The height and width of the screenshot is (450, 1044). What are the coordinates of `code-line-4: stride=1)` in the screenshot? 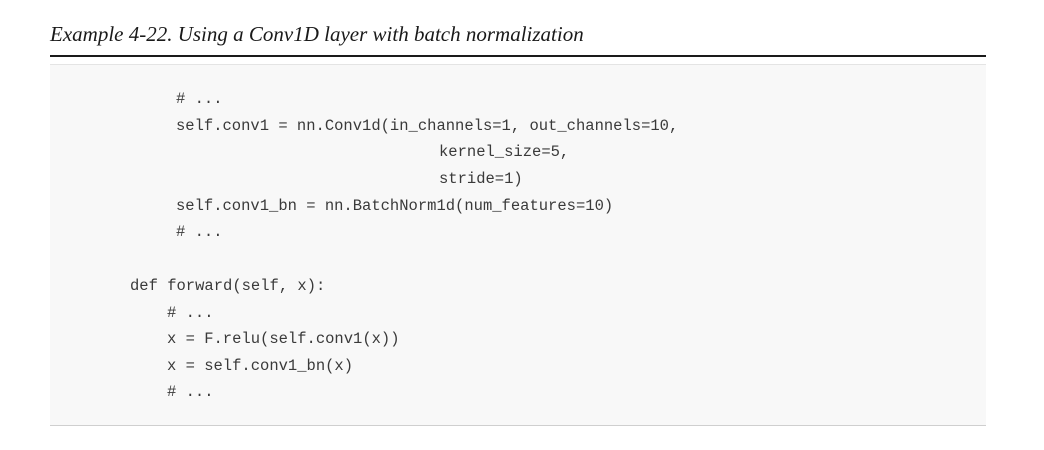 It's located at (481, 179).